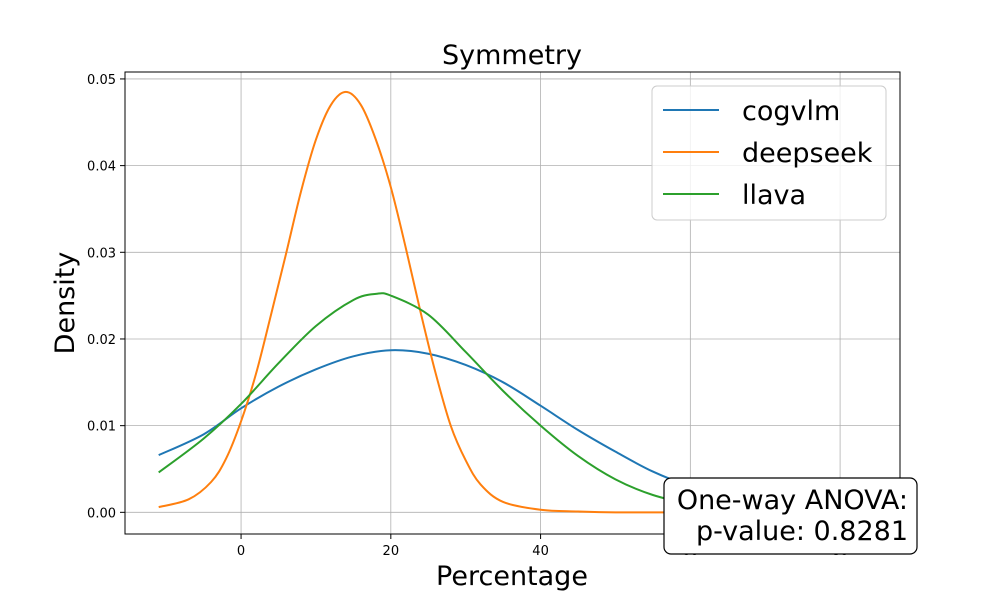 This screenshot has width=1000, height=600. What do you see at coordinates (807, 153) in the screenshot?
I see `legend-label-deepseek: deepseek` at bounding box center [807, 153].